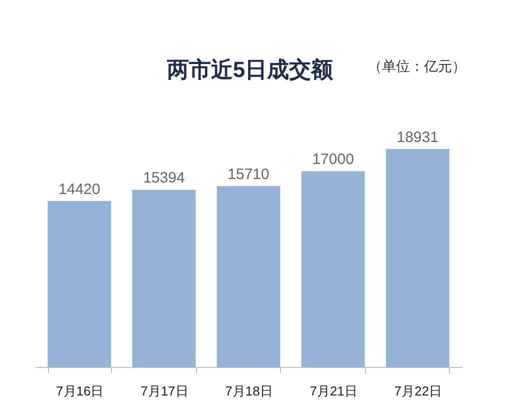 The height and width of the screenshot is (413, 512). Describe the element at coordinates (333, 159) in the screenshot. I see `data-label: 17000` at that location.